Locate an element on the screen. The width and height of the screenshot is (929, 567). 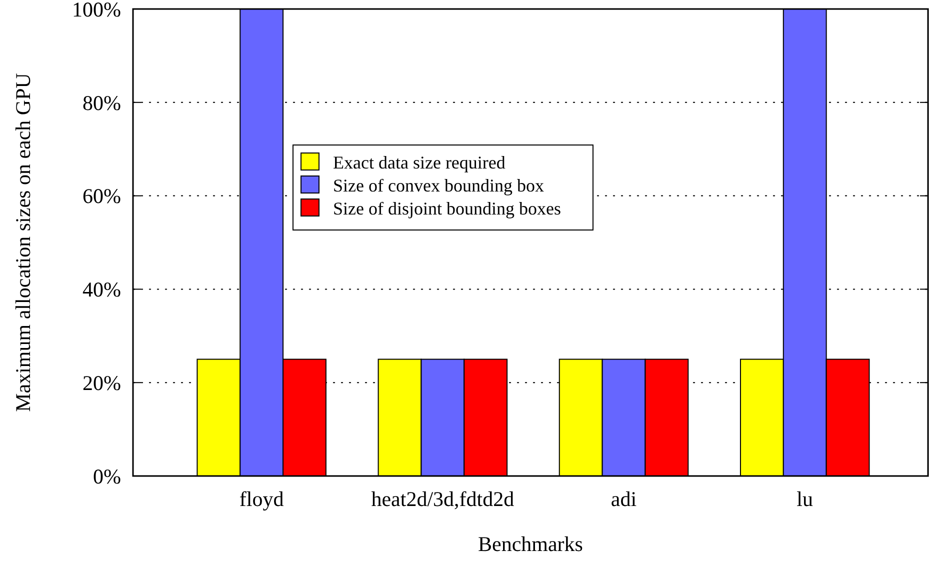
x-tick-label: lu is located at coordinates (805, 499).